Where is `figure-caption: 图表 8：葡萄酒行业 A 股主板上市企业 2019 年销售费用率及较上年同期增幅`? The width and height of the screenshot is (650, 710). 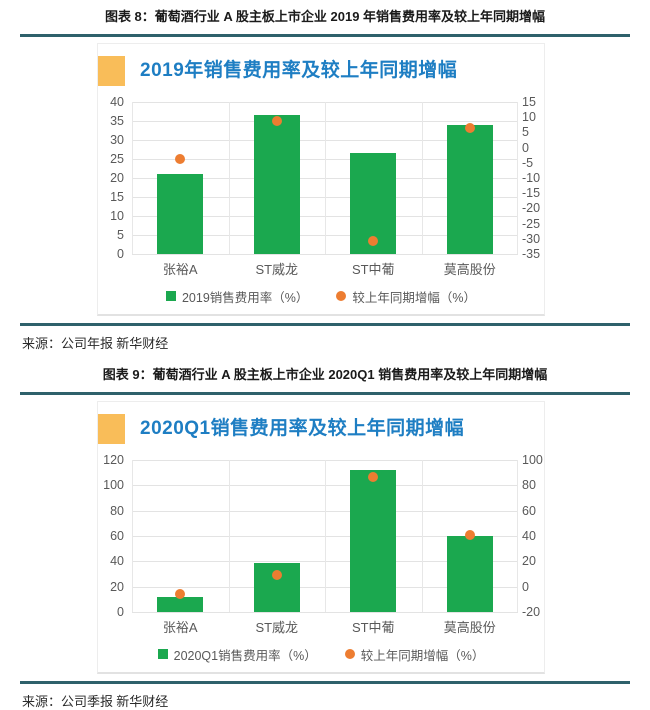 figure-caption: 图表 8：葡萄酒行业 A 股主板上市企业 2019 年销售费用率及较上年同期增幅 is located at coordinates (325, 16).